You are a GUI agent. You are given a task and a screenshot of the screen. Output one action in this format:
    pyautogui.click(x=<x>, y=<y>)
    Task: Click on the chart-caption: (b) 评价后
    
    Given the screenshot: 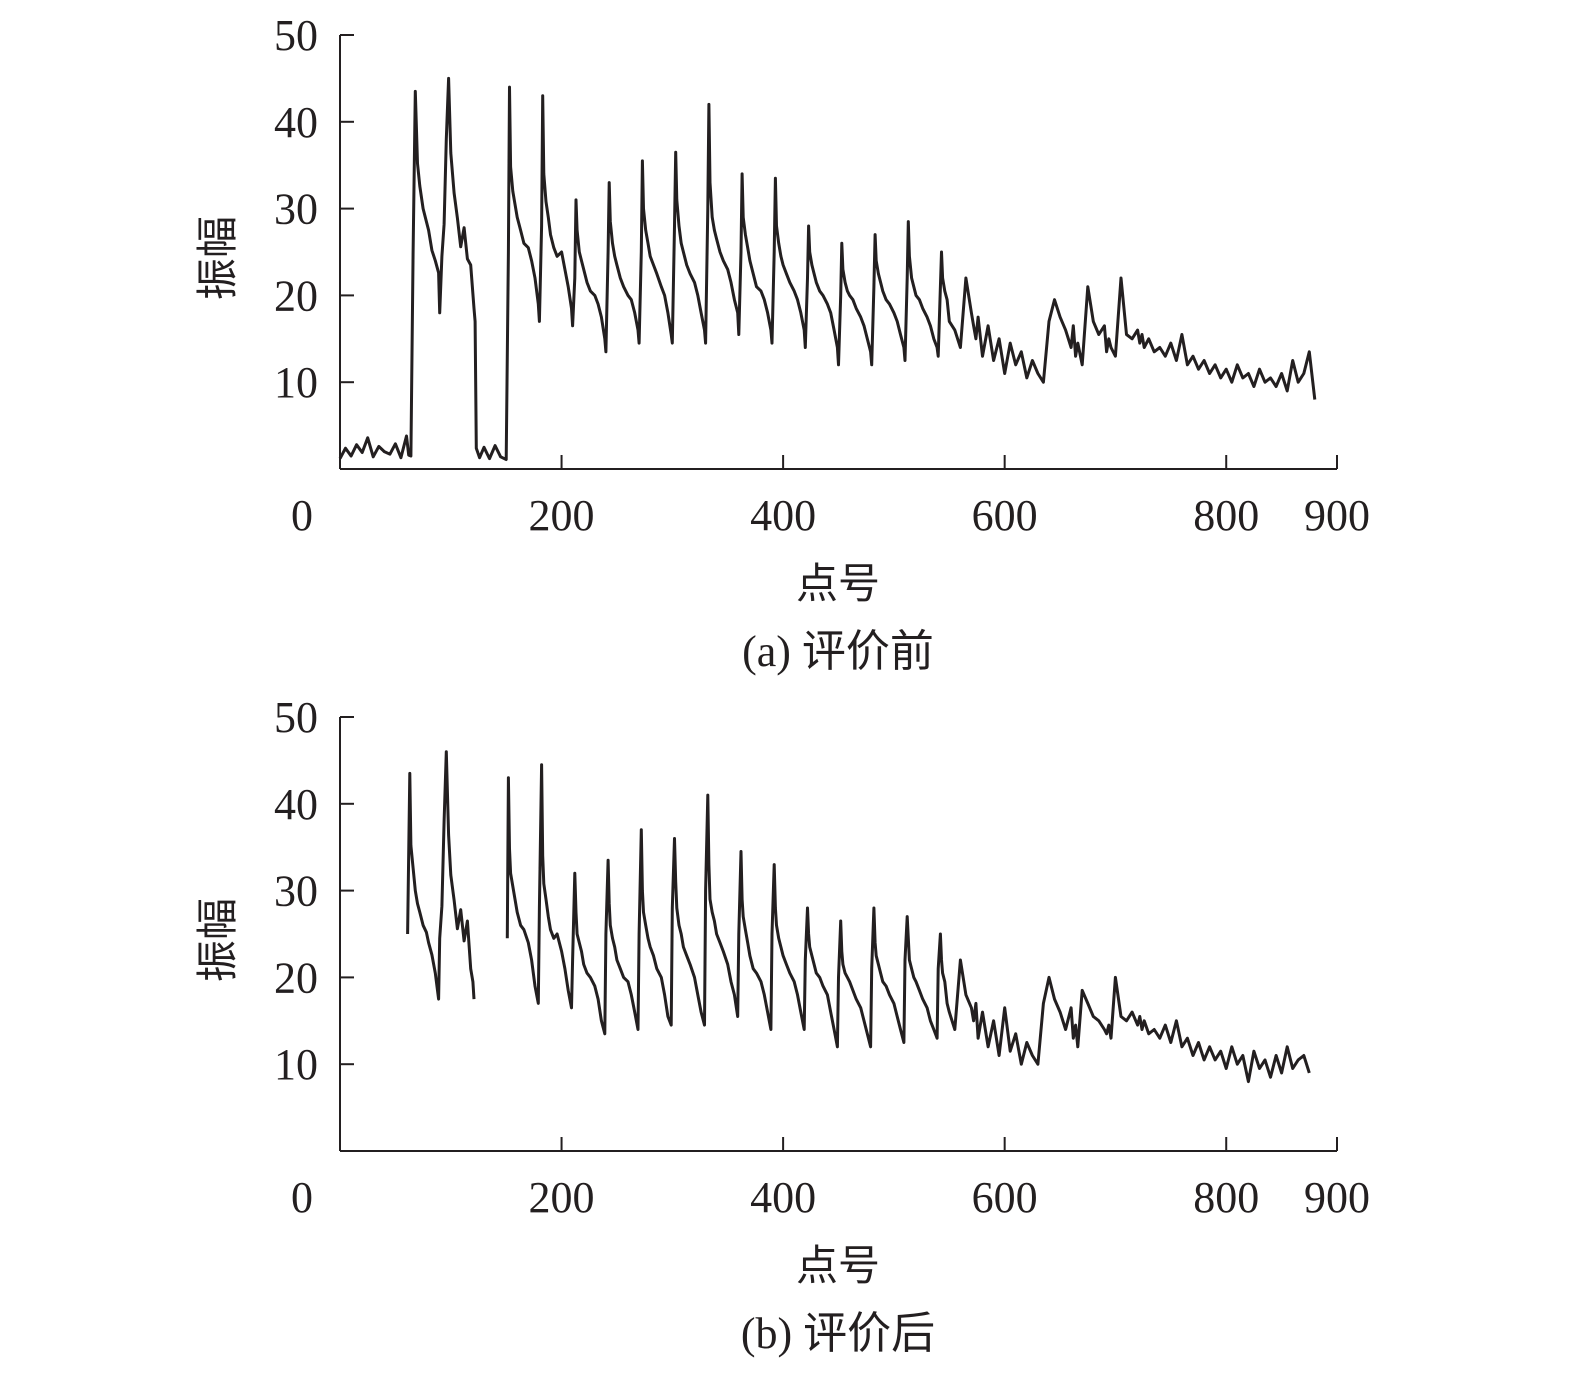 What is the action you would take?
    pyautogui.click(x=838, y=1333)
    